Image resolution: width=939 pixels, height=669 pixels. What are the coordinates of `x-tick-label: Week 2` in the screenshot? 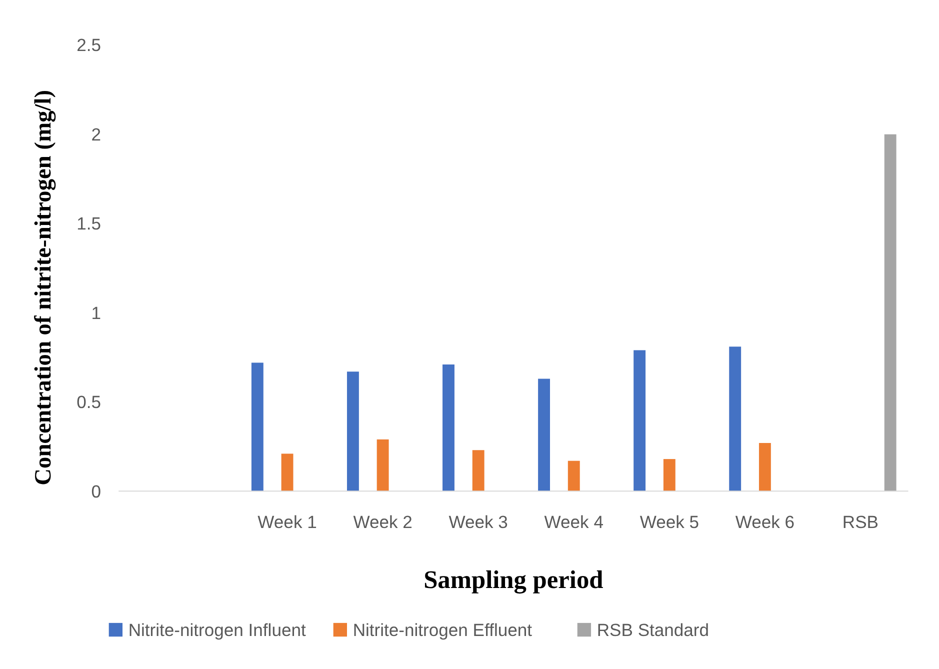 It's located at (382, 522).